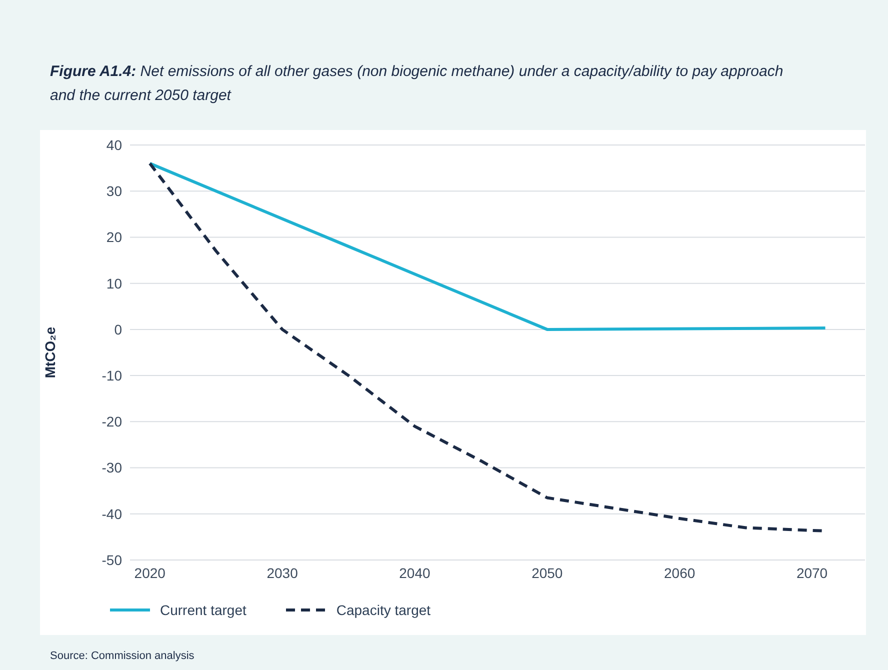  What do you see at coordinates (112, 514) in the screenshot?
I see `y-tick-label: -40` at bounding box center [112, 514].